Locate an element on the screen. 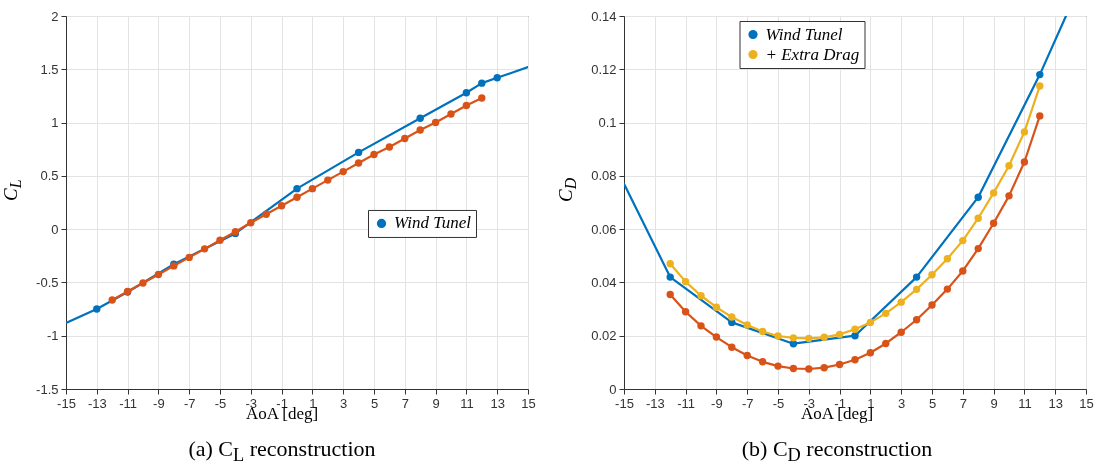  y-tick-label: -0.5 is located at coordinates (47, 282).